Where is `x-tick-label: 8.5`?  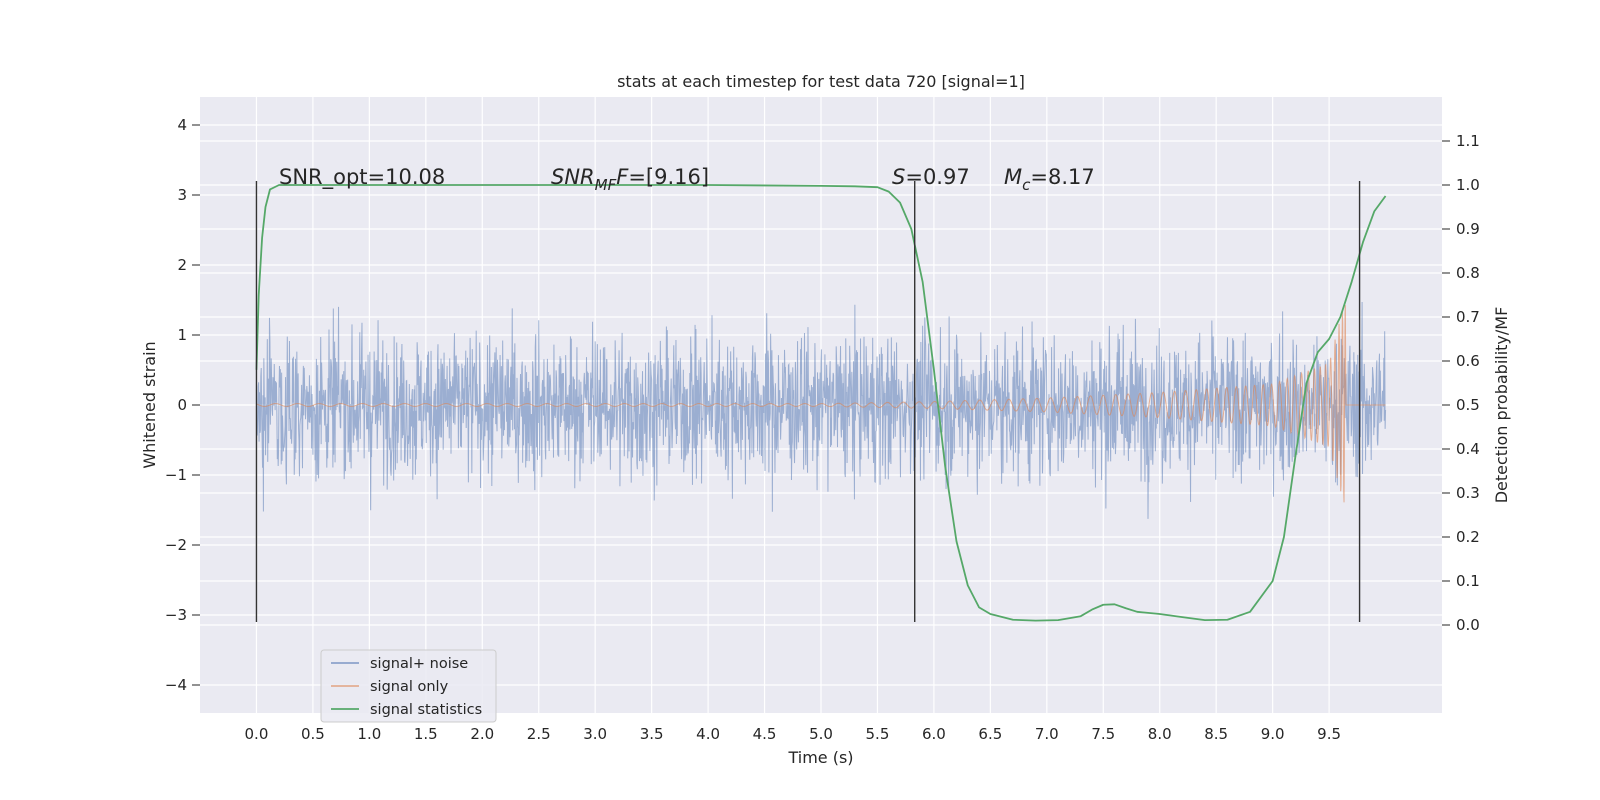
x-tick-label: 8.5 is located at coordinates (1216, 734).